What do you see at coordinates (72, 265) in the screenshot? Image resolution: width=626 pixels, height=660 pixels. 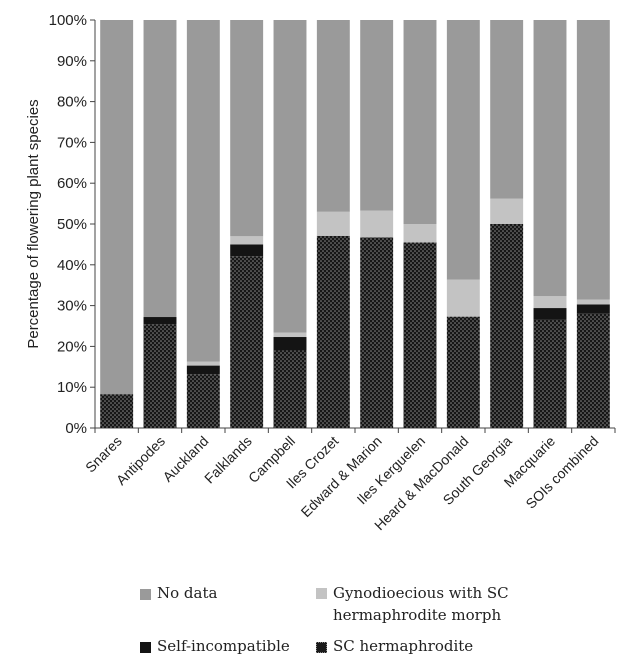 I see `y-tick-label: 40%` at bounding box center [72, 265].